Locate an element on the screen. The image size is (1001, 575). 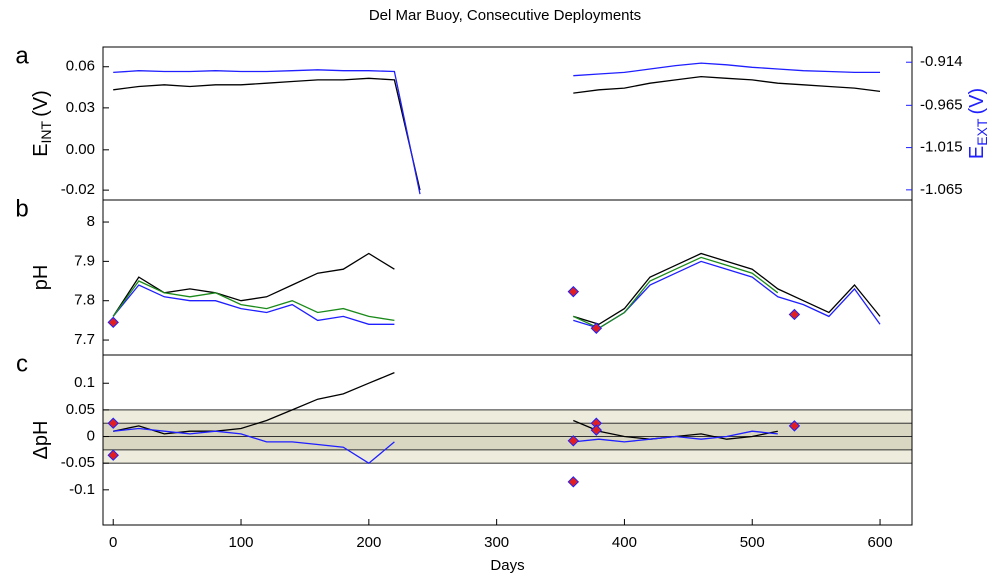
axis-title-sub: INT is located at coordinates (46, 131).